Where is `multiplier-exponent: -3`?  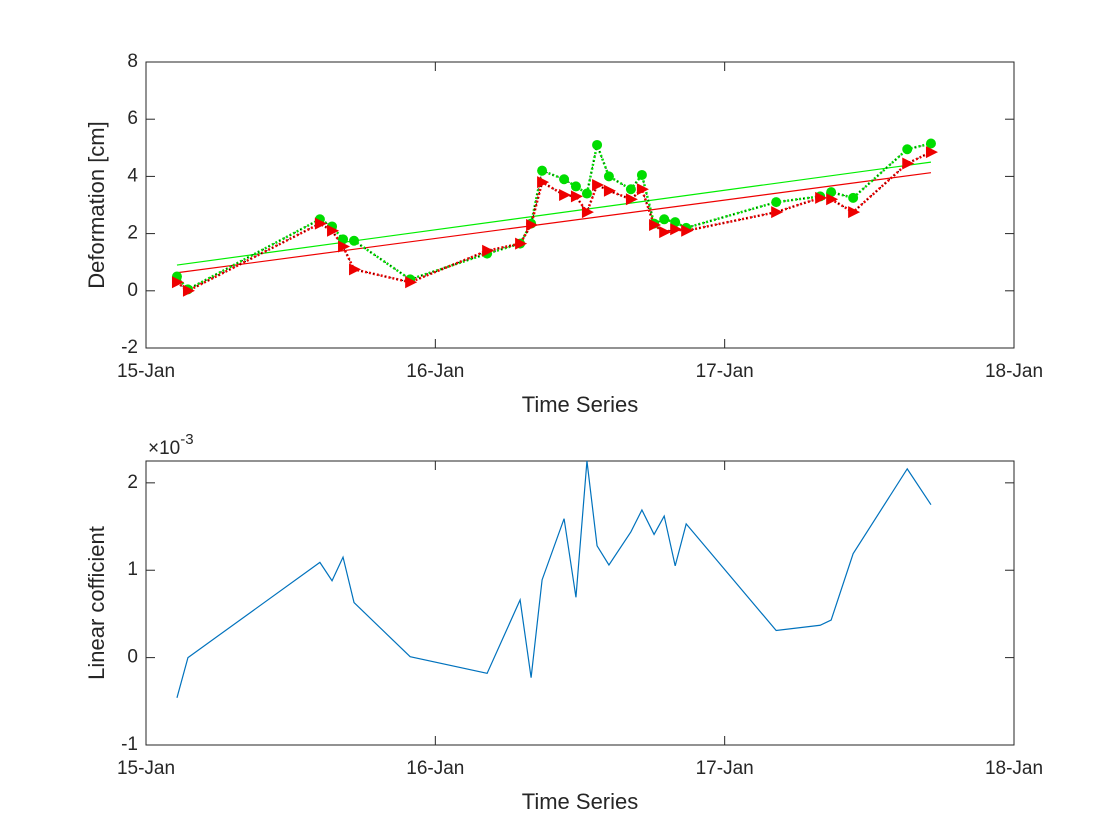
multiplier-exponent: -3 is located at coordinates (186, 439).